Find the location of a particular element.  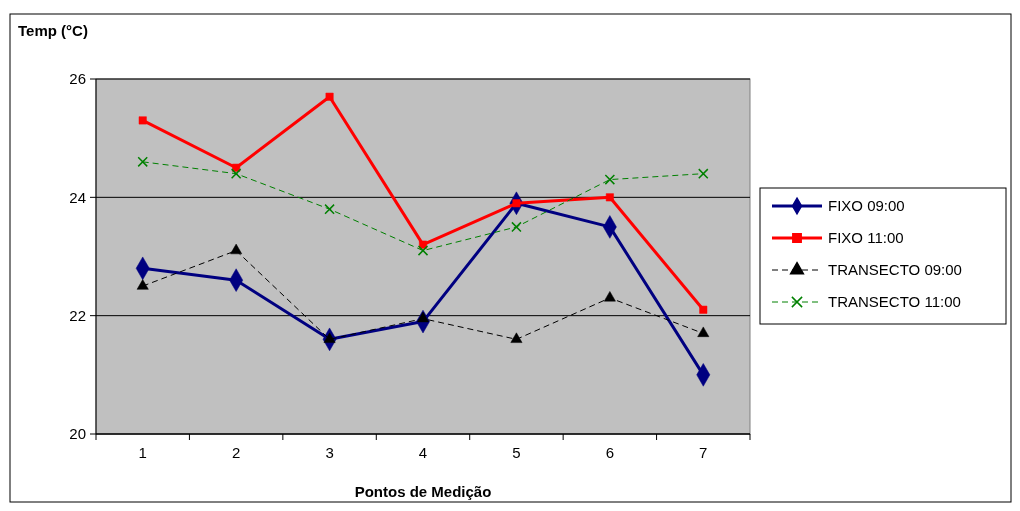

y-axis-title: Temp (°C) is located at coordinates (53, 30).